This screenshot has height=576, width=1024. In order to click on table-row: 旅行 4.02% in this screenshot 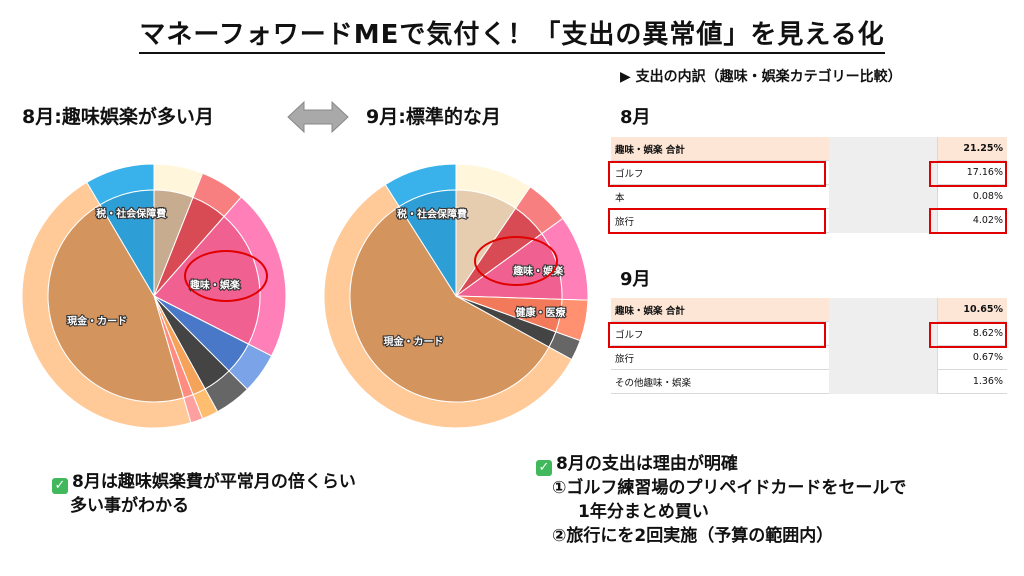, I will do `click(809, 220)`.